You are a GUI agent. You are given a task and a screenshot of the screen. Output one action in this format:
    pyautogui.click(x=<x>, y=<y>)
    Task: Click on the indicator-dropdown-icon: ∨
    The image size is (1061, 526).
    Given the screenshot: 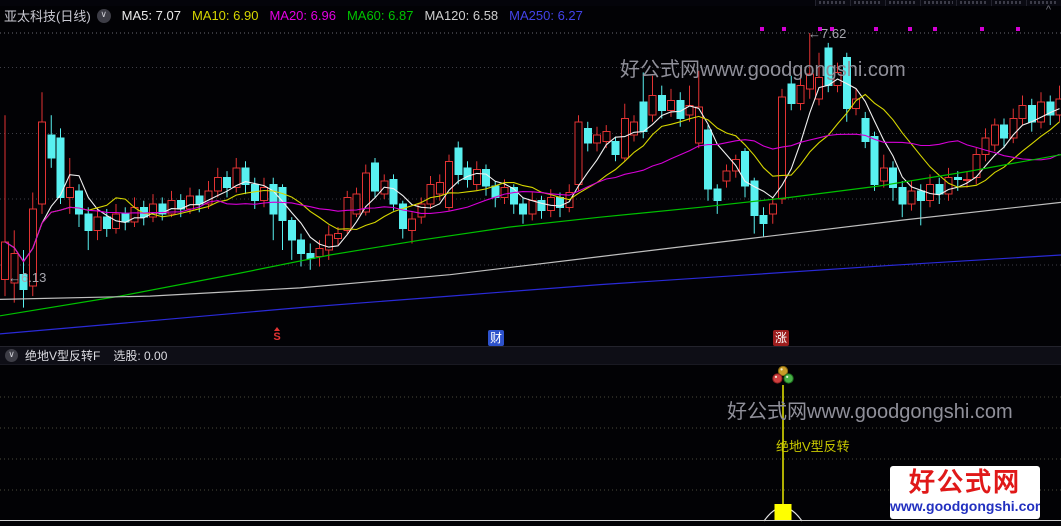 What is the action you would take?
    pyautogui.click(x=11, y=355)
    